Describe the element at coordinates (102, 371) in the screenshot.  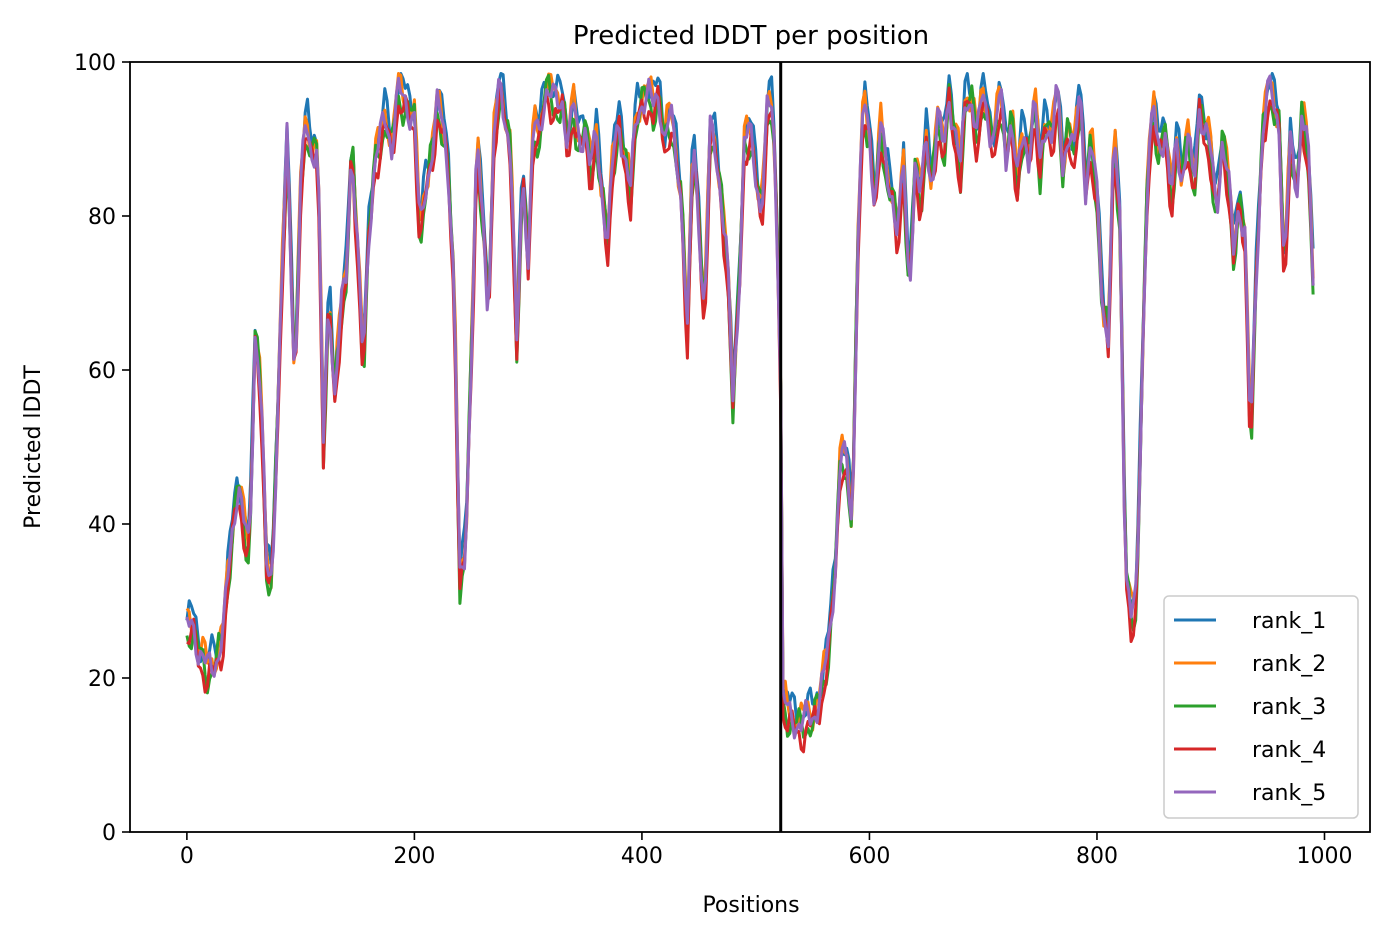
I see `y-tick-label: 60` at that location.